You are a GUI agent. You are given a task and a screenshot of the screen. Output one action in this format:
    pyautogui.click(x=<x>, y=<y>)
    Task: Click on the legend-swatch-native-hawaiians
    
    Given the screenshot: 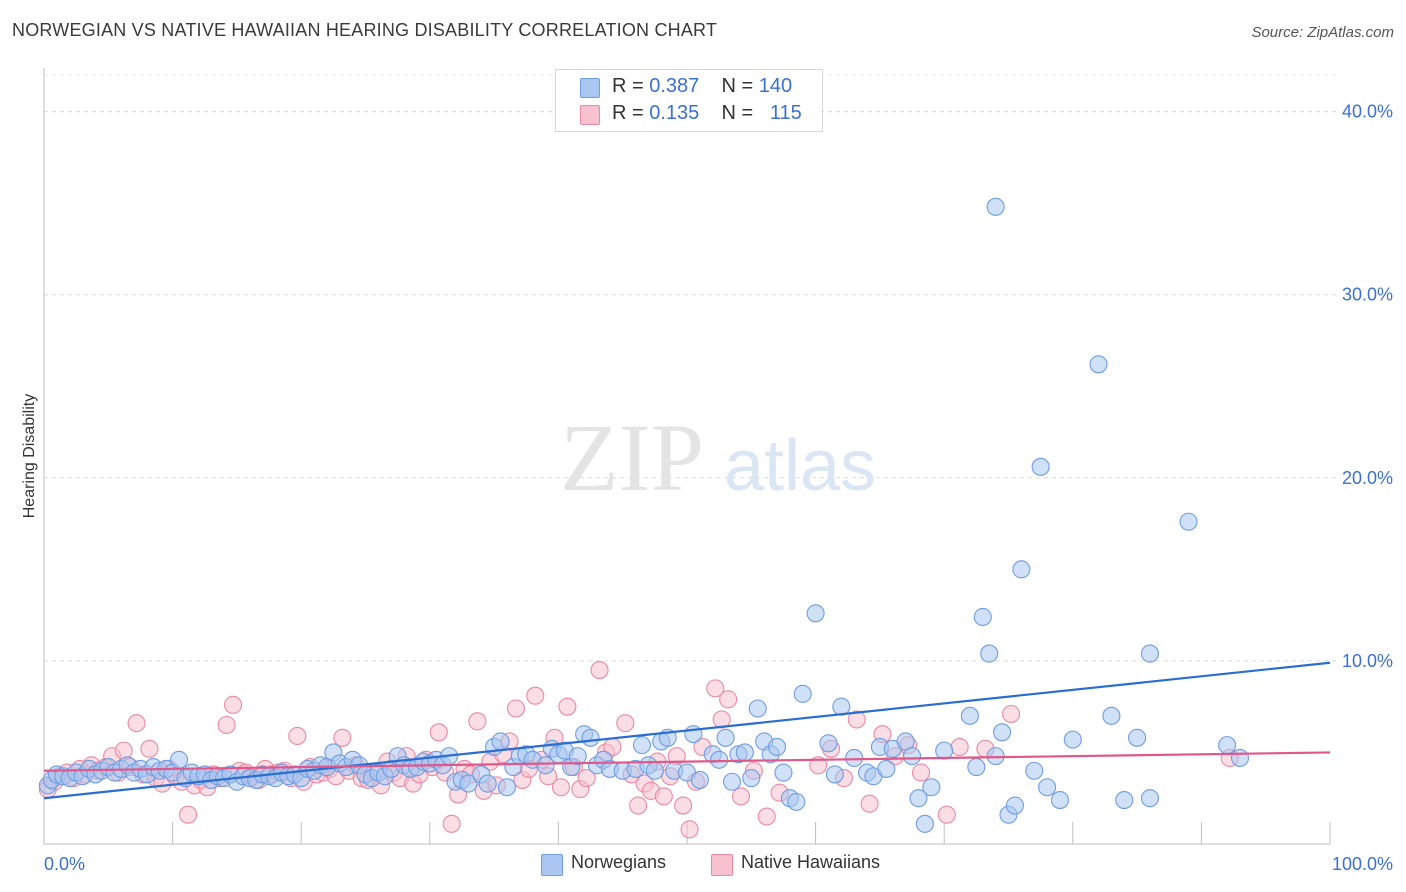 What is the action you would take?
    pyautogui.click(x=590, y=115)
    